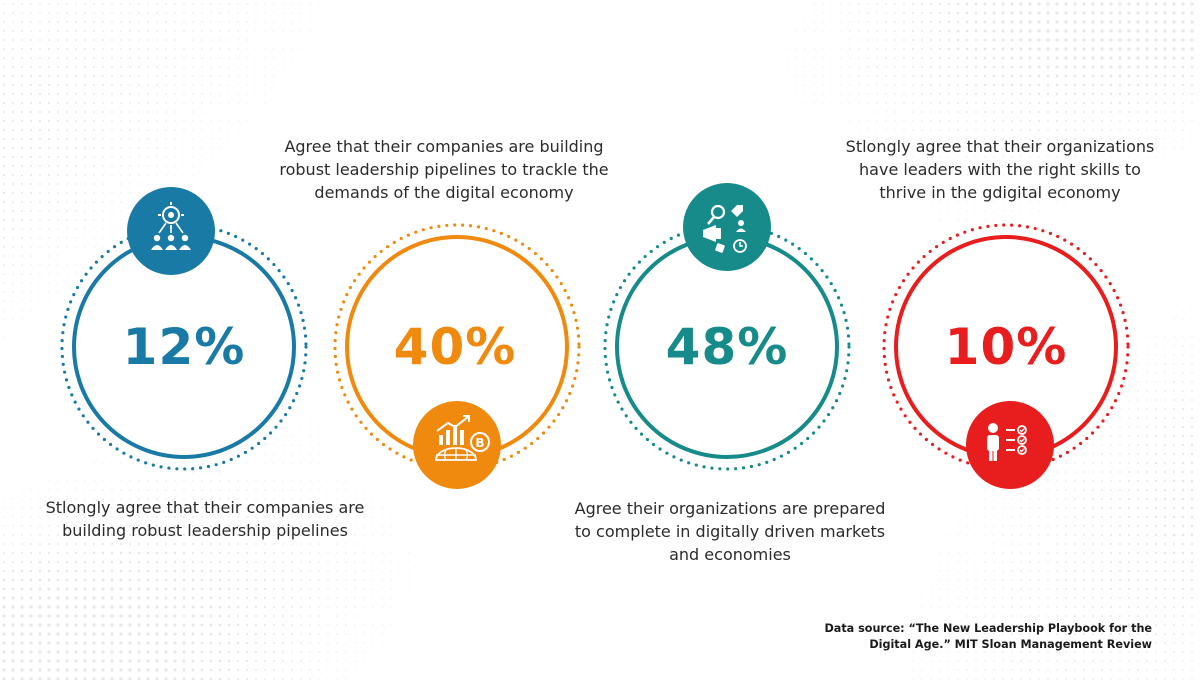 Image resolution: width=1200 pixels, height=680 pixels. I want to click on stat-4-caption-line: thrive in the gdigital economy, so click(1000, 192).